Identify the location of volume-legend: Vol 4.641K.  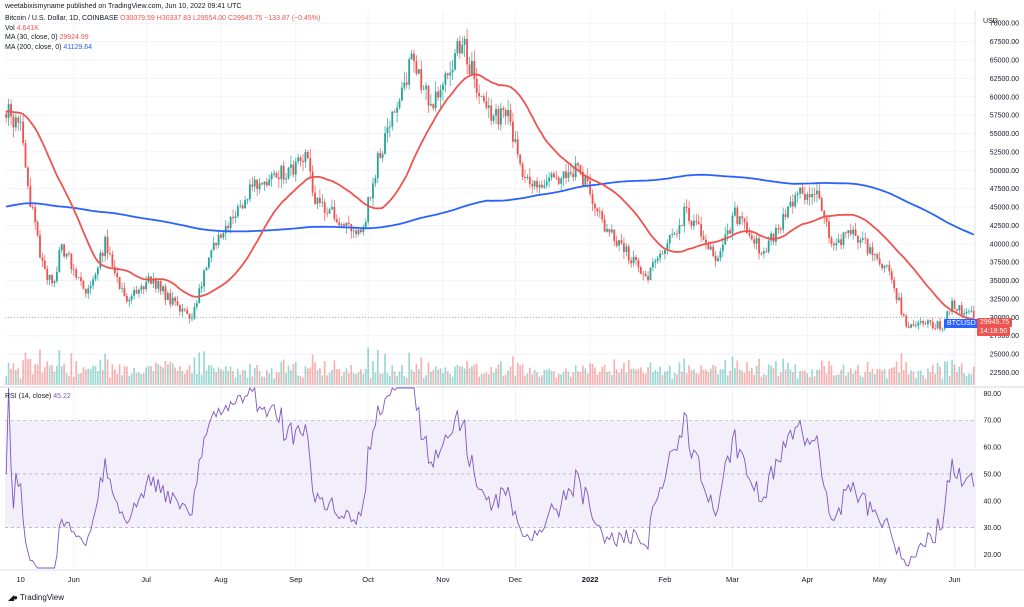
(22, 28).